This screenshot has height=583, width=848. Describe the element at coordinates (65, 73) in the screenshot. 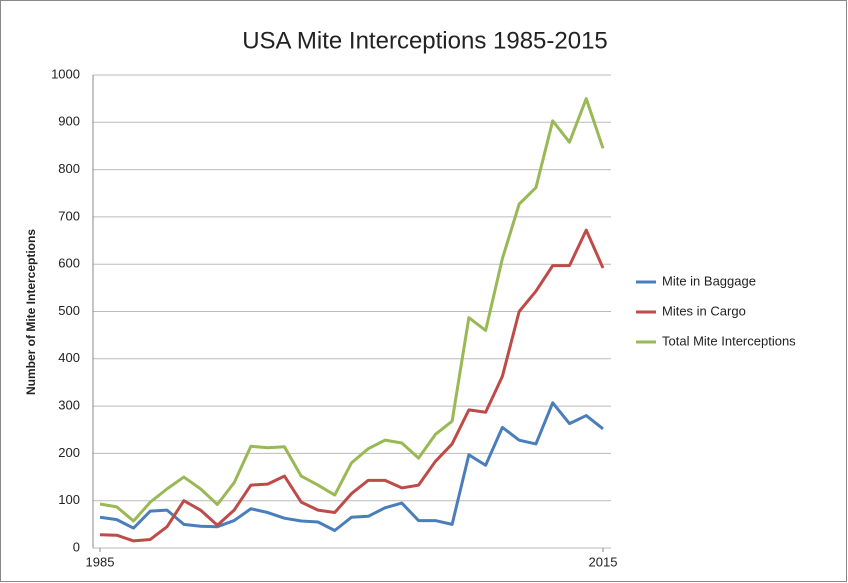

I see `y-tick-label: 1000` at that location.